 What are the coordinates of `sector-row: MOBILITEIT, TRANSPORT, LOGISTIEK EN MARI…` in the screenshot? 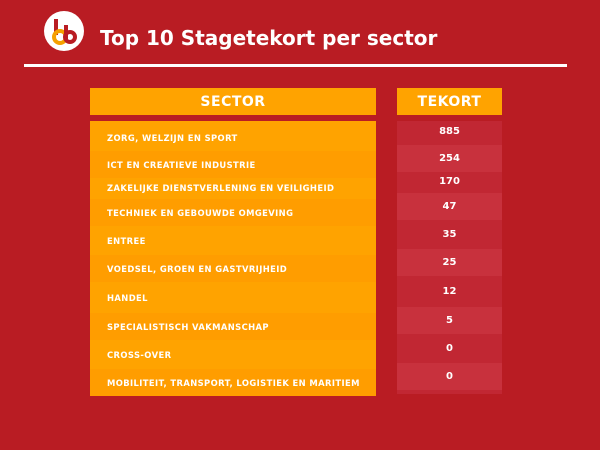 It's located at (233, 382).